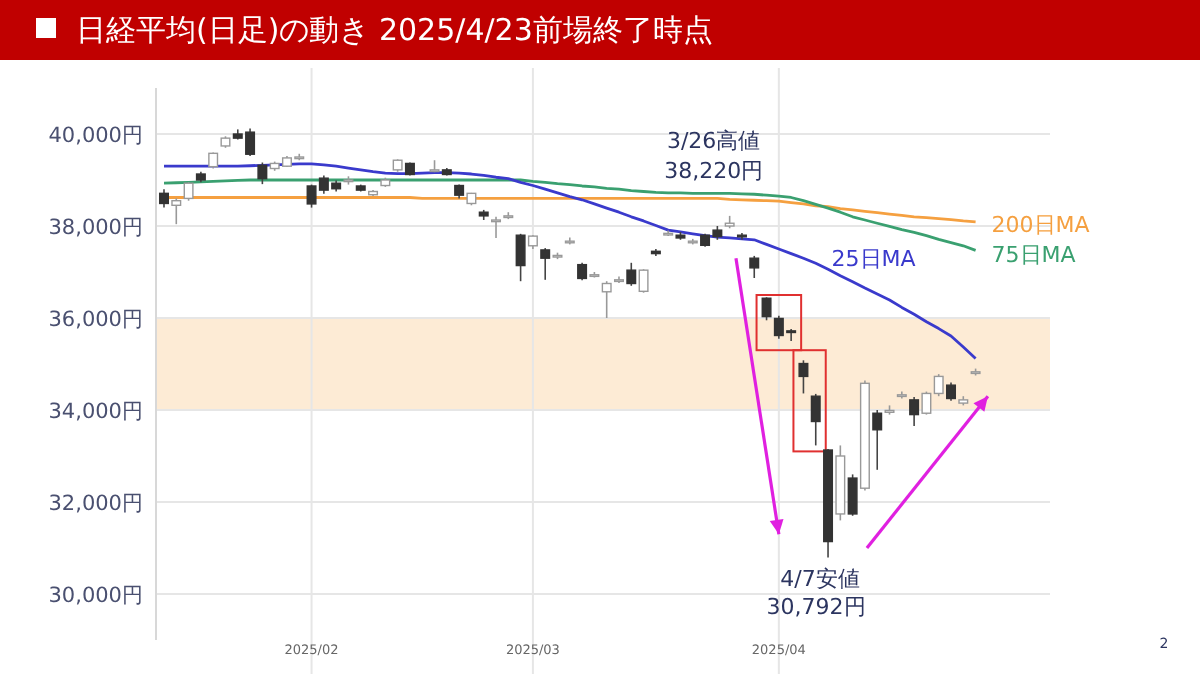 This screenshot has height=674, width=1200. What do you see at coordinates (96, 504) in the screenshot?
I see `y-tick-label: 32,000円` at bounding box center [96, 504].